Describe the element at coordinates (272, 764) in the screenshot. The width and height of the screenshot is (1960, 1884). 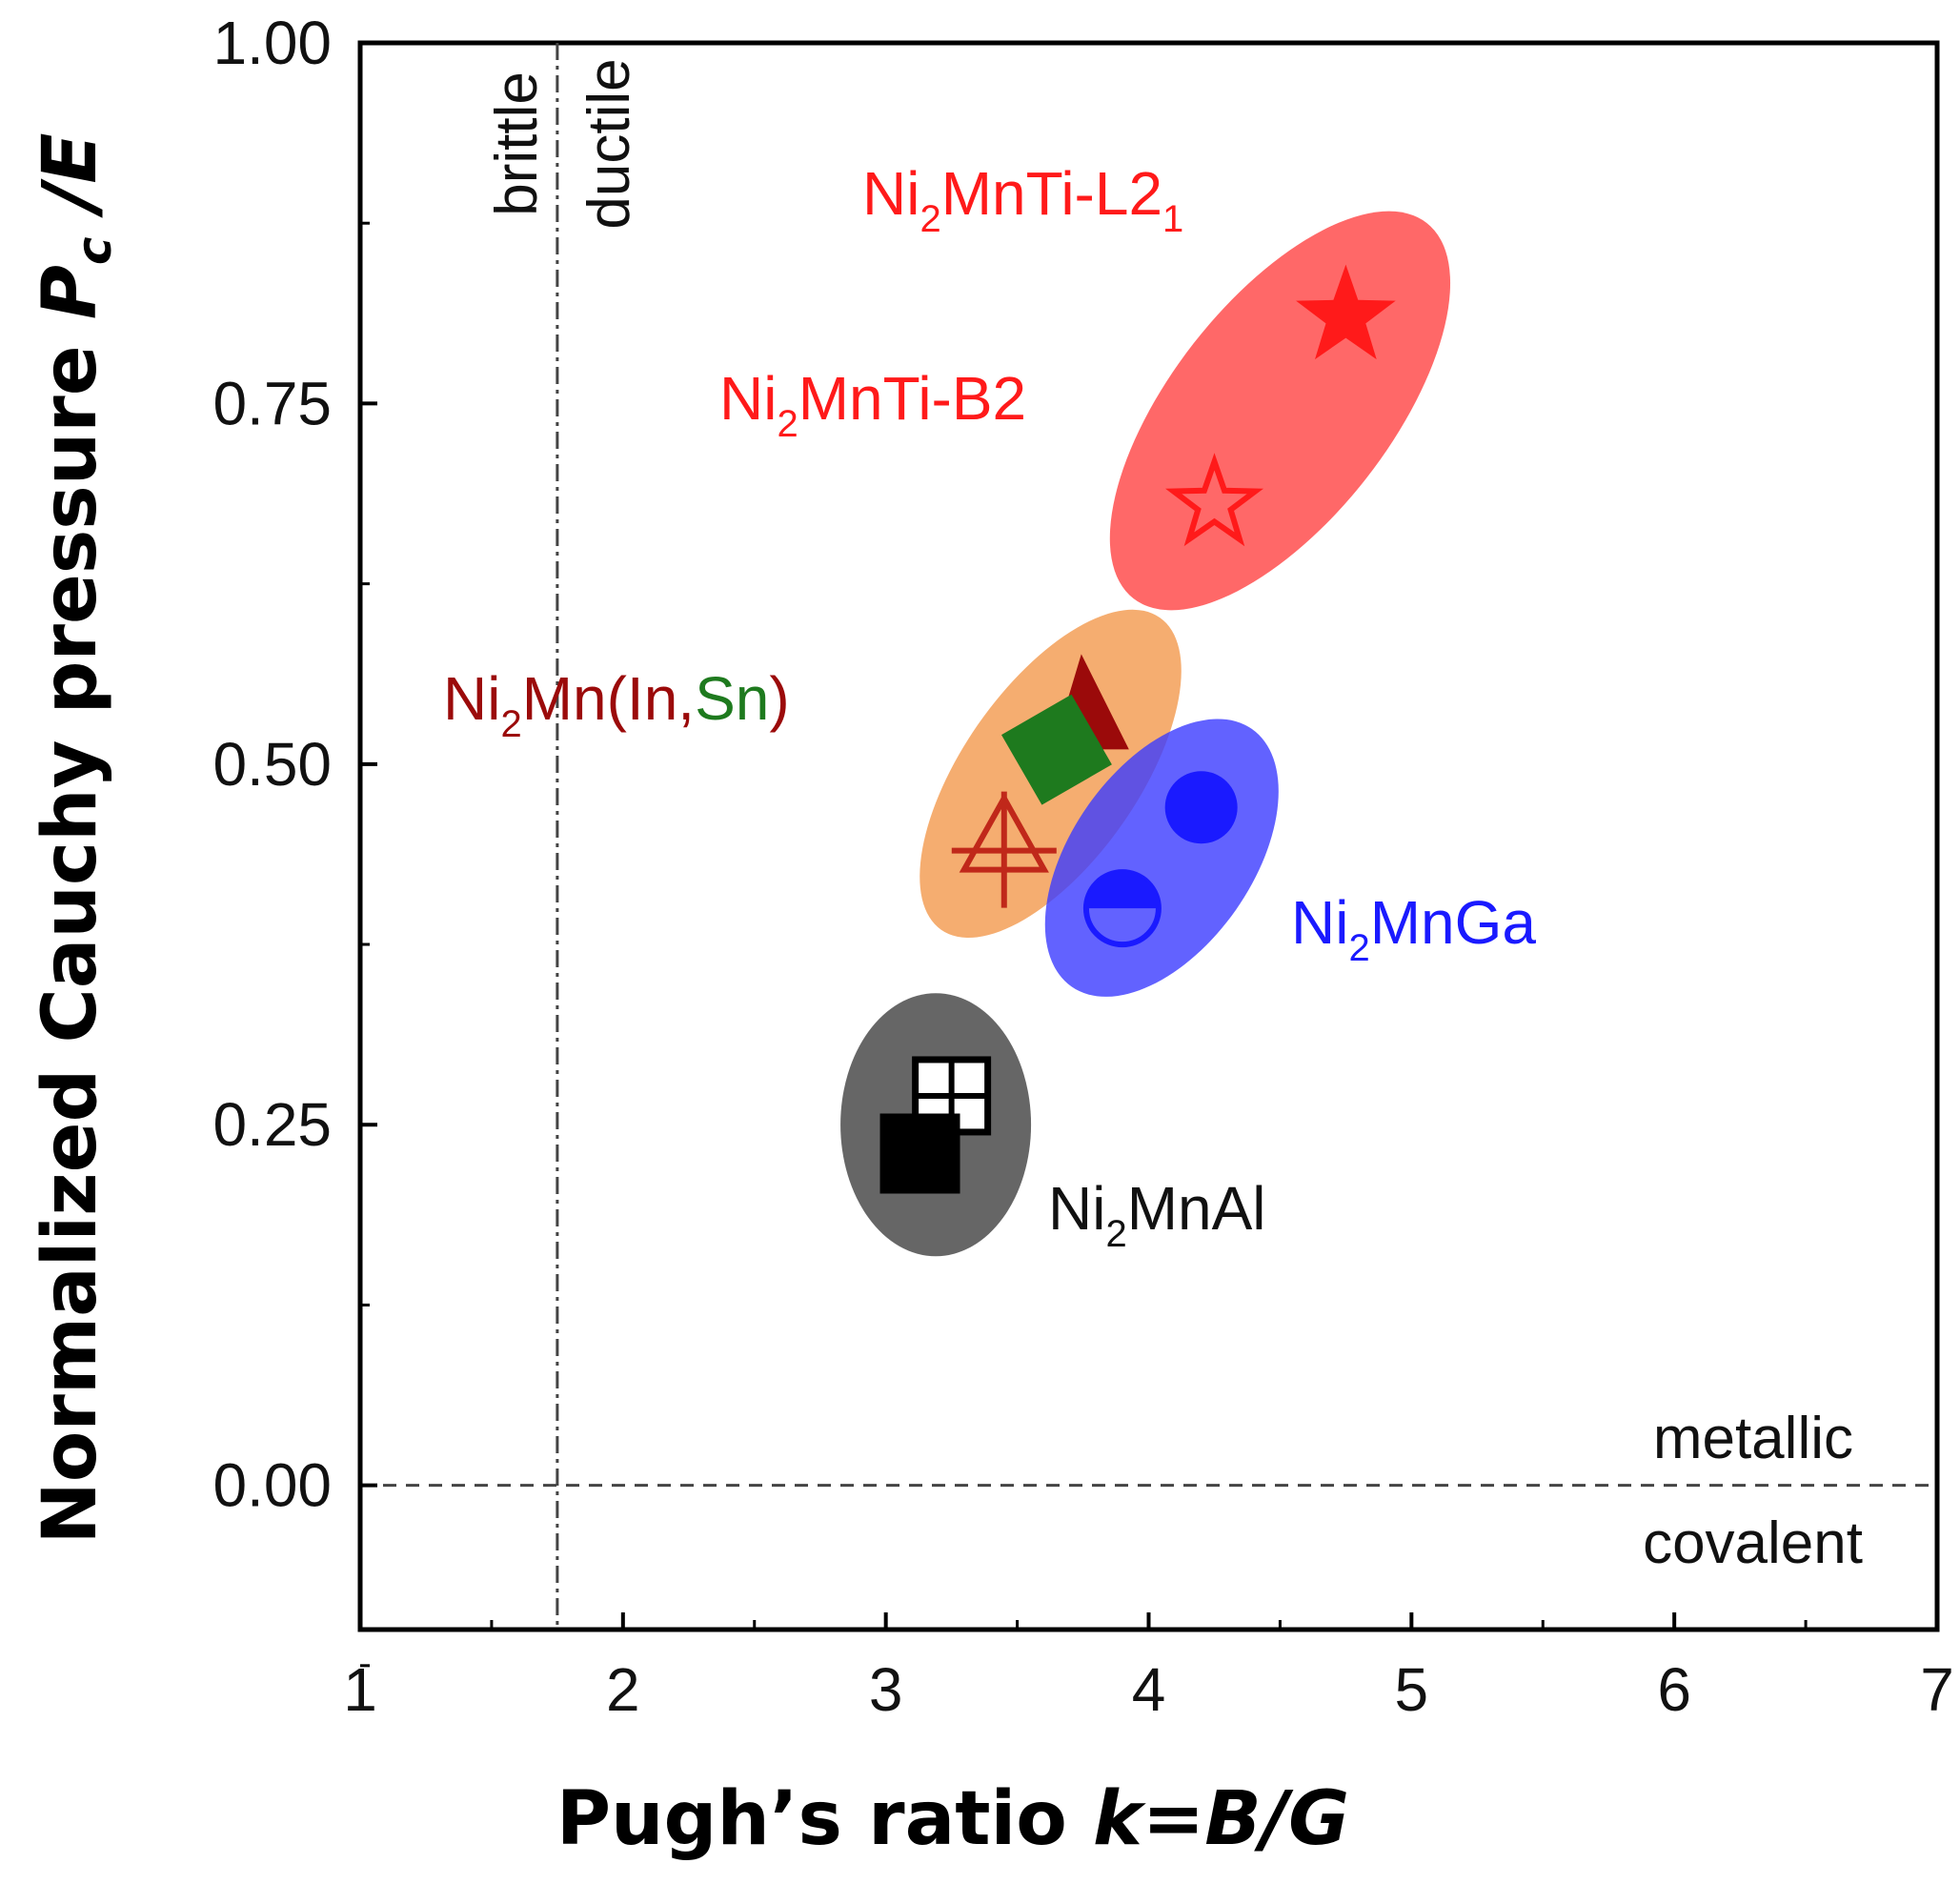
I see `y-tick-label: 0.50` at that location.